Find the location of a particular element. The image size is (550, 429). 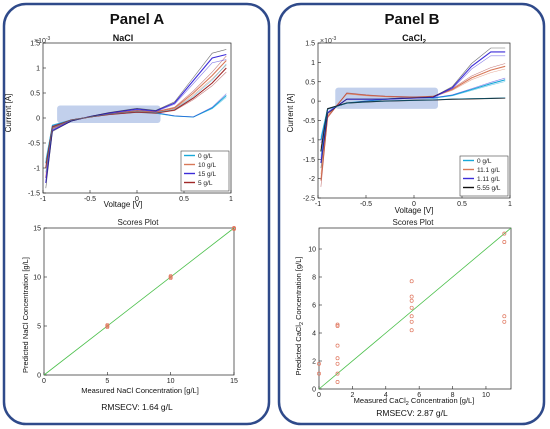

scores-b-ytick-label: 2 is located at coordinates (314, 362).